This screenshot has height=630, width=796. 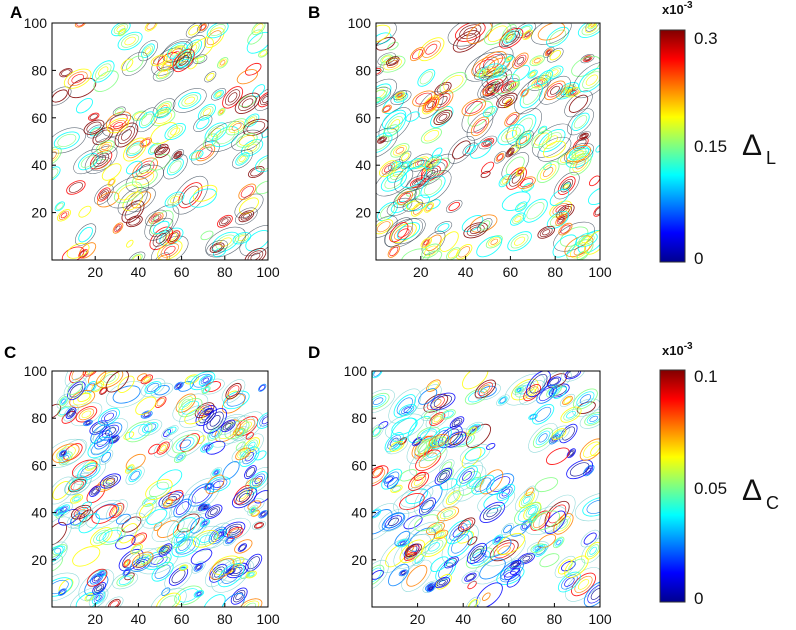 I want to click on panel-label-a: A, so click(x=16, y=12).